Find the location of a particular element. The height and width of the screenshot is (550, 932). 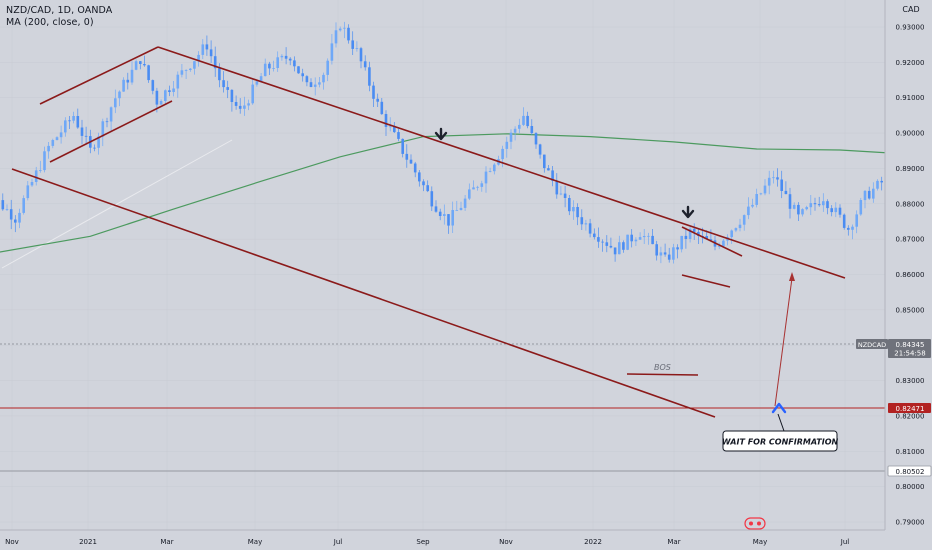

price-tick-label: 0.82000 is located at coordinates (910, 416).